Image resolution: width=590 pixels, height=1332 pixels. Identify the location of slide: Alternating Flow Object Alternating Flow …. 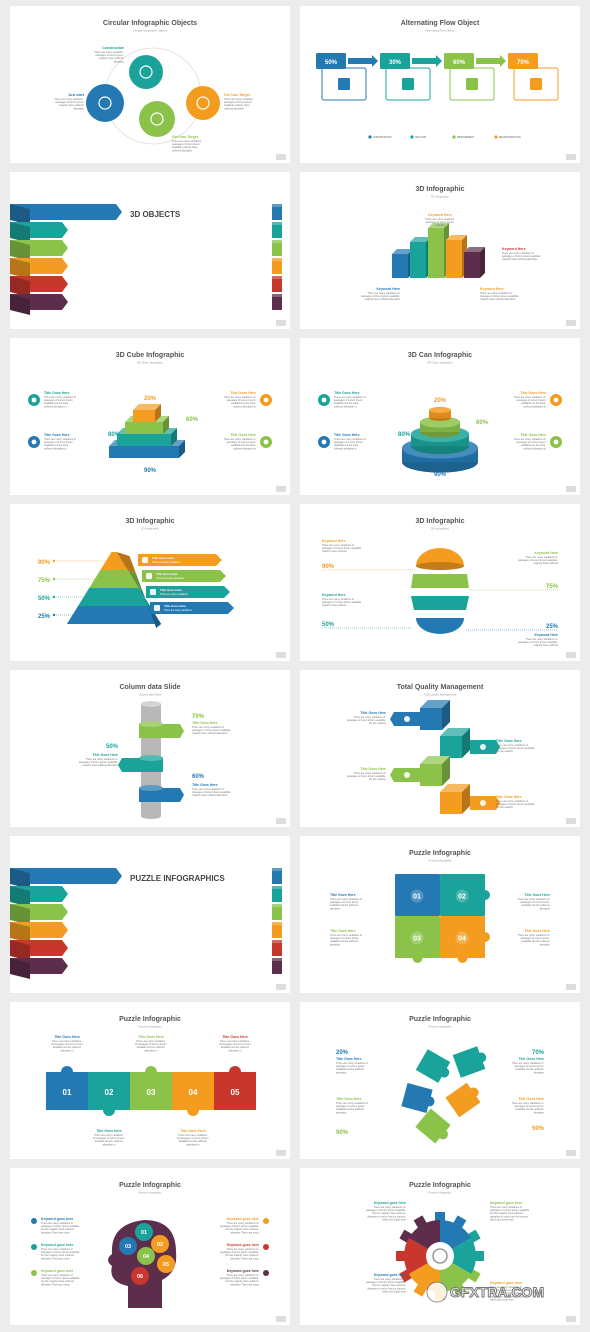
(440, 84).